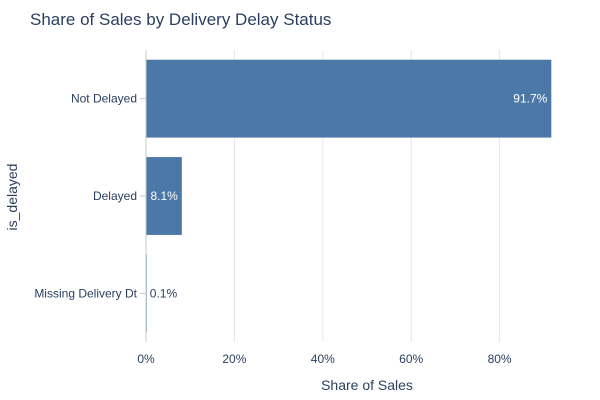 This screenshot has width=600, height=400. I want to click on x-tick-label: 20%, so click(234, 359).